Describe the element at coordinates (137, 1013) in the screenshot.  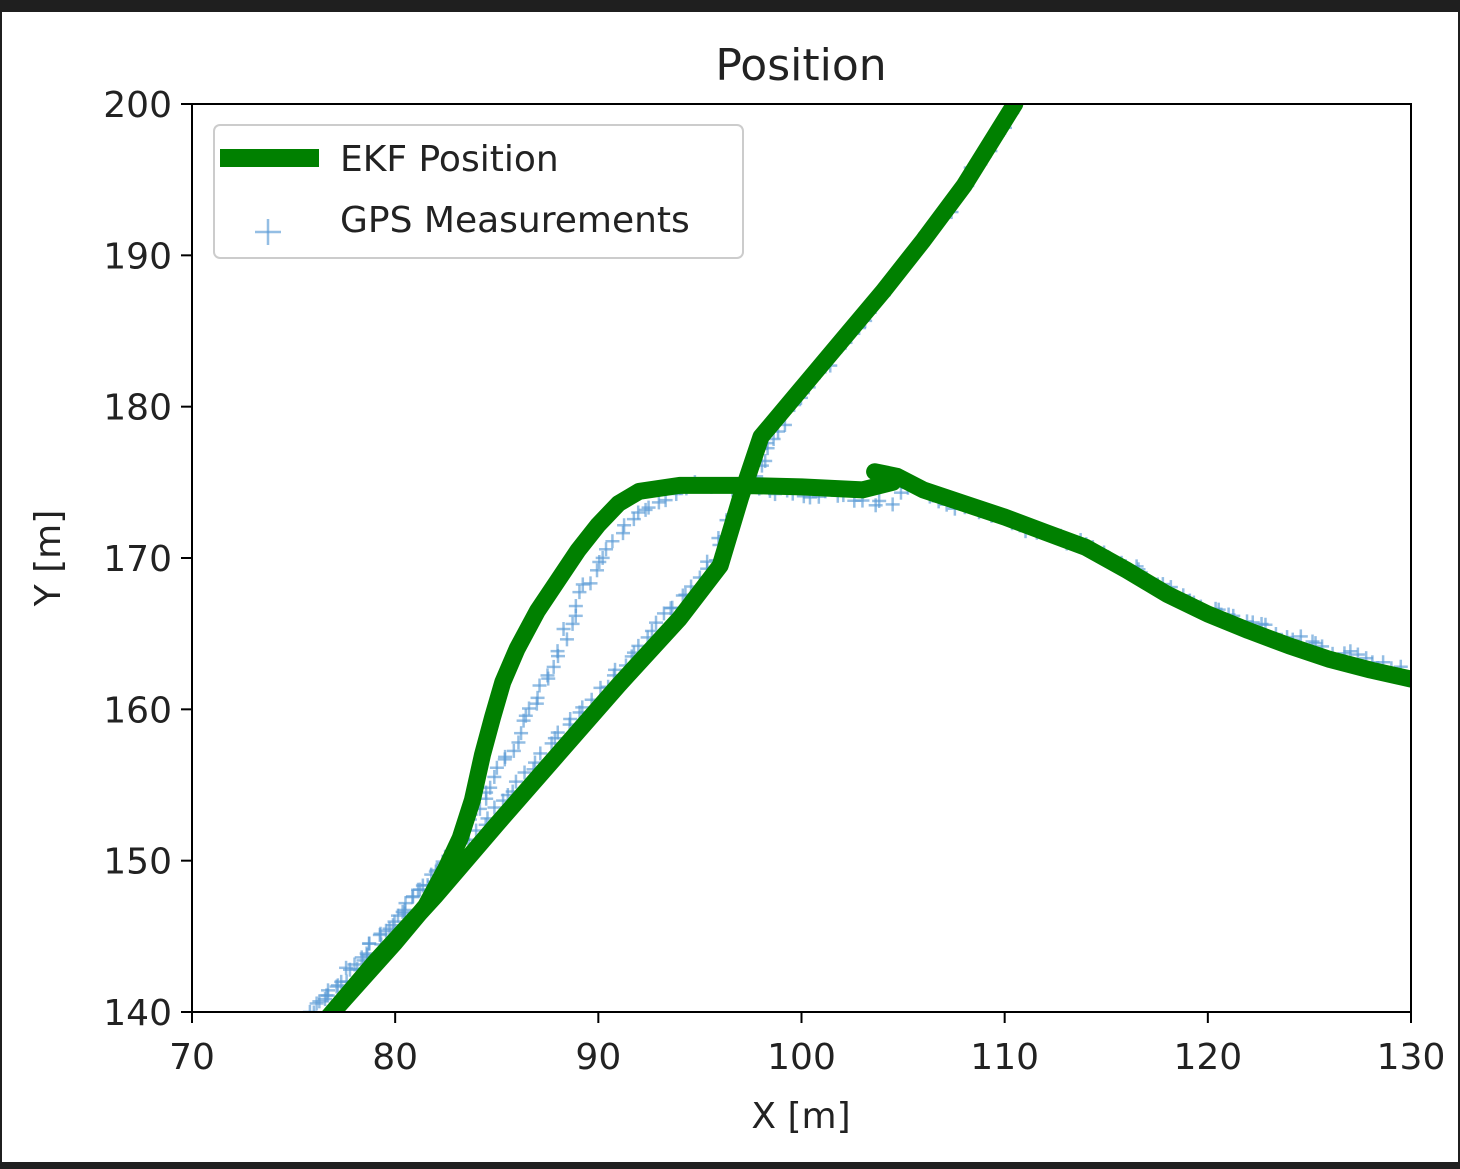
I see `y-tick-label: 140` at that location.